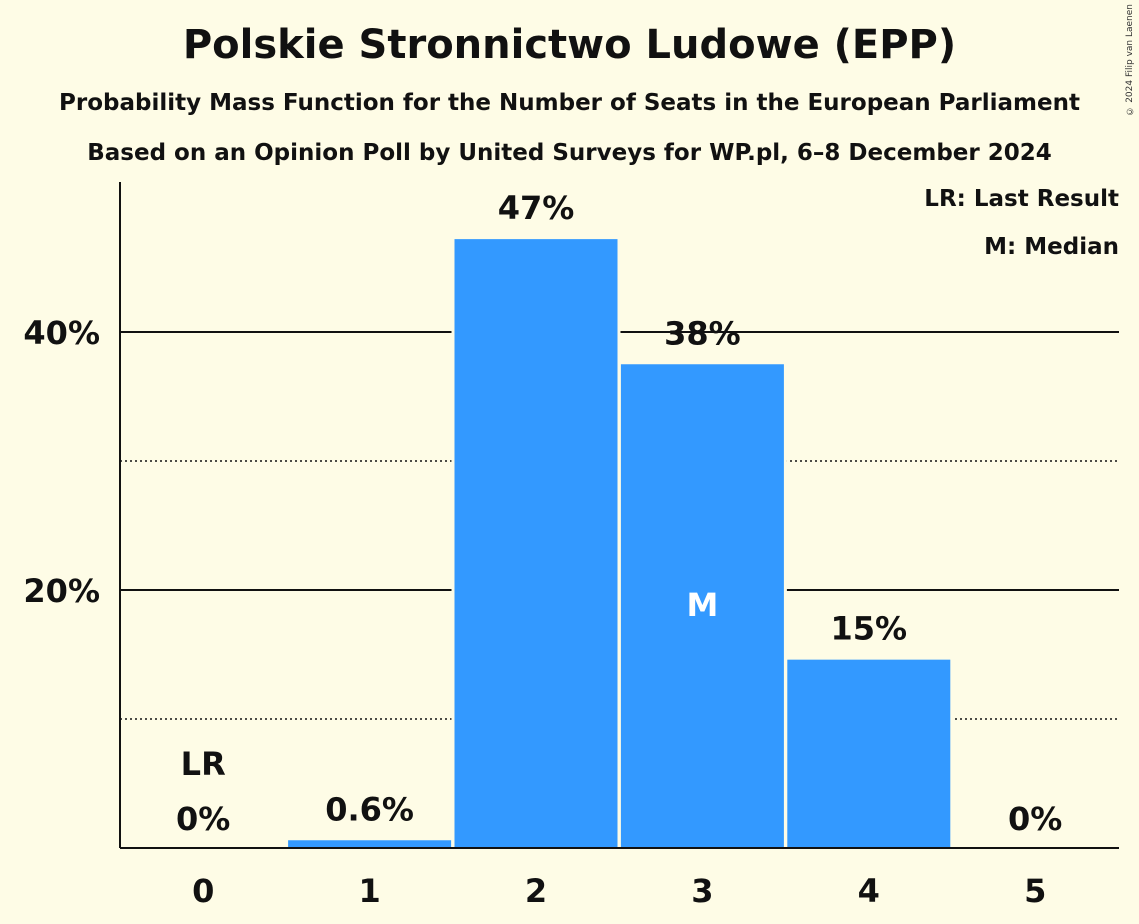 This screenshot has height=924, width=1139. What do you see at coordinates (869, 891) in the screenshot?
I see `x-tick-label: 4` at bounding box center [869, 891].